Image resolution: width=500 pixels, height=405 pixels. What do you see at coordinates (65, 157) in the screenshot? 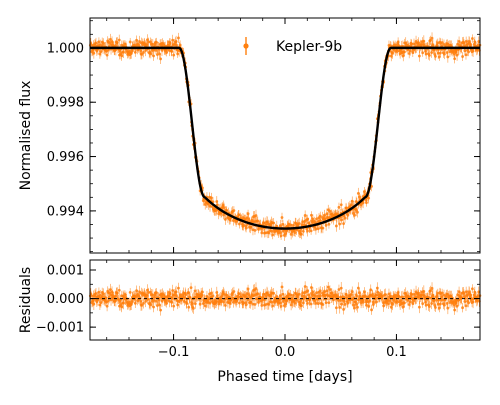
I see `y-tick-label: 0.996` at bounding box center [65, 157].